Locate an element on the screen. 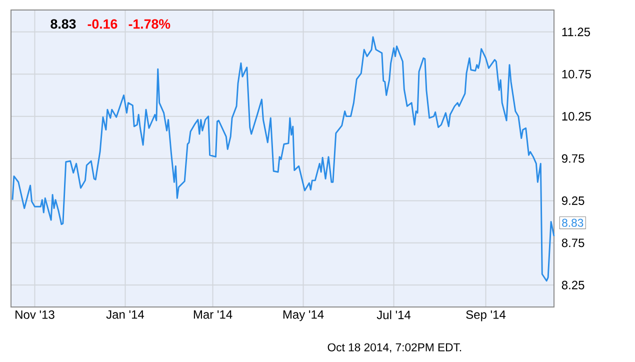 The height and width of the screenshot is (362, 635). annotation: -0.16 is located at coordinates (103, 24).